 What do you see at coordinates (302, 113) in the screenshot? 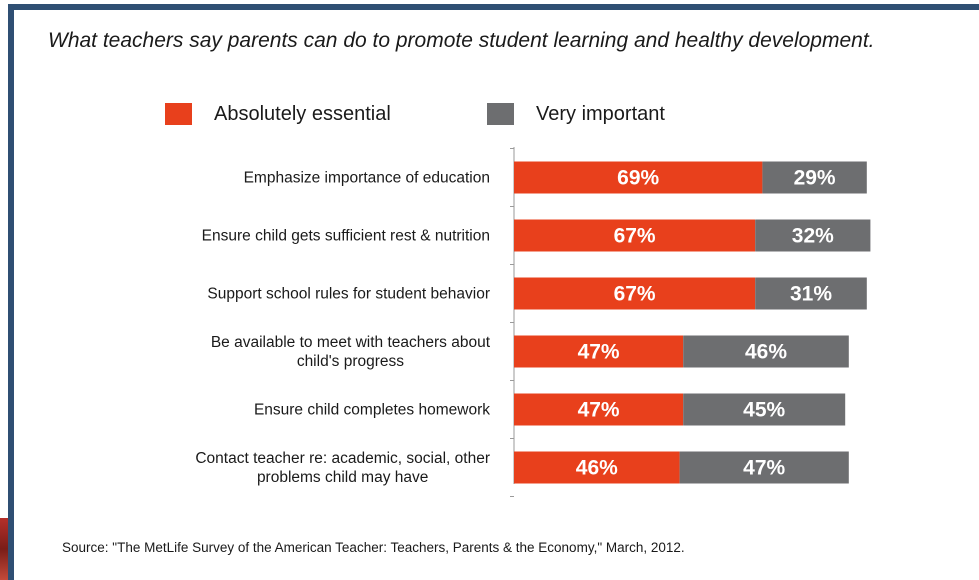
I see `legend-label-absolutely-essential: Absolutely essential` at bounding box center [302, 113].